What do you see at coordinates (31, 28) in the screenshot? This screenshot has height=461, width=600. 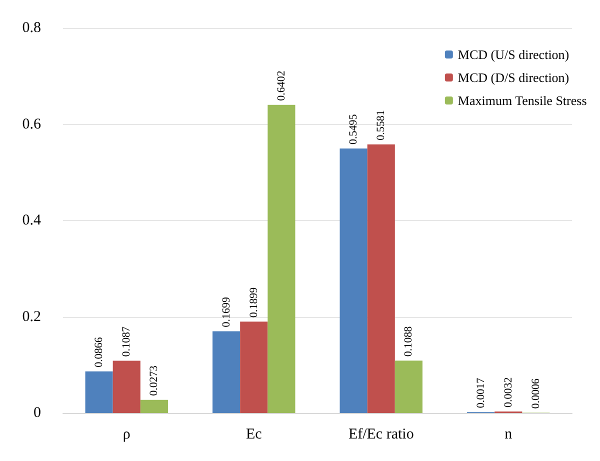 I see `y-tick-label: 0.8` at bounding box center [31, 28].